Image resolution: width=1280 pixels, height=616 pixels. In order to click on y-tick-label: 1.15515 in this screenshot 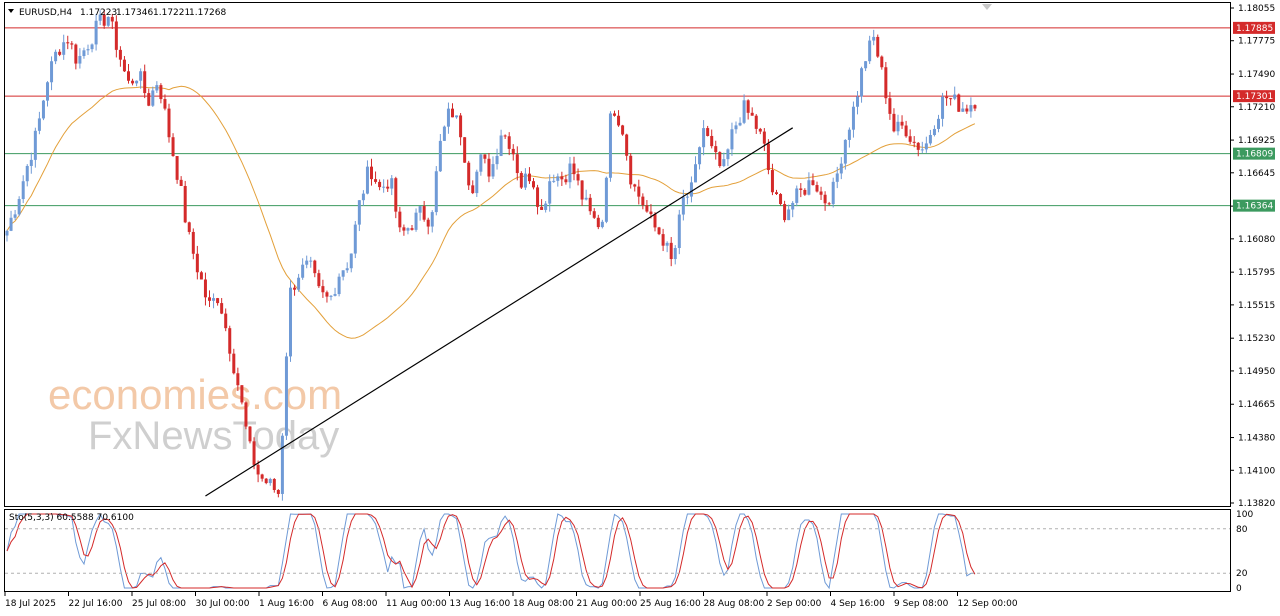, I will do `click(1256, 306)`.